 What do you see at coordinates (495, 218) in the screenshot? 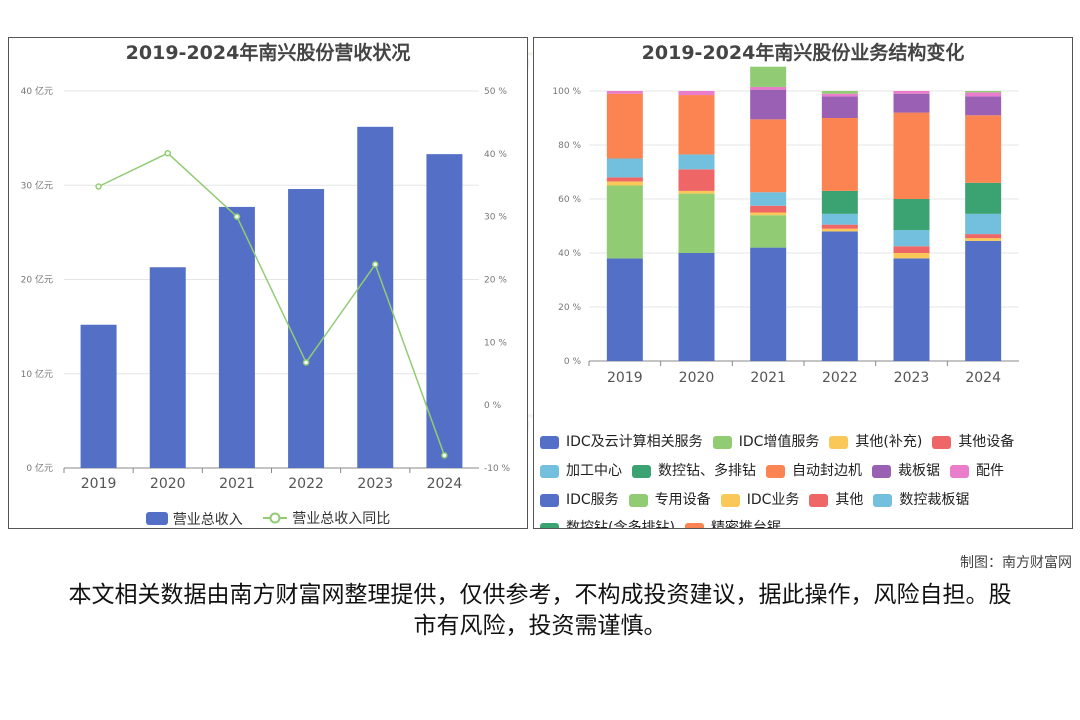
I see `y-right-tick-label: 30 %` at bounding box center [495, 218].